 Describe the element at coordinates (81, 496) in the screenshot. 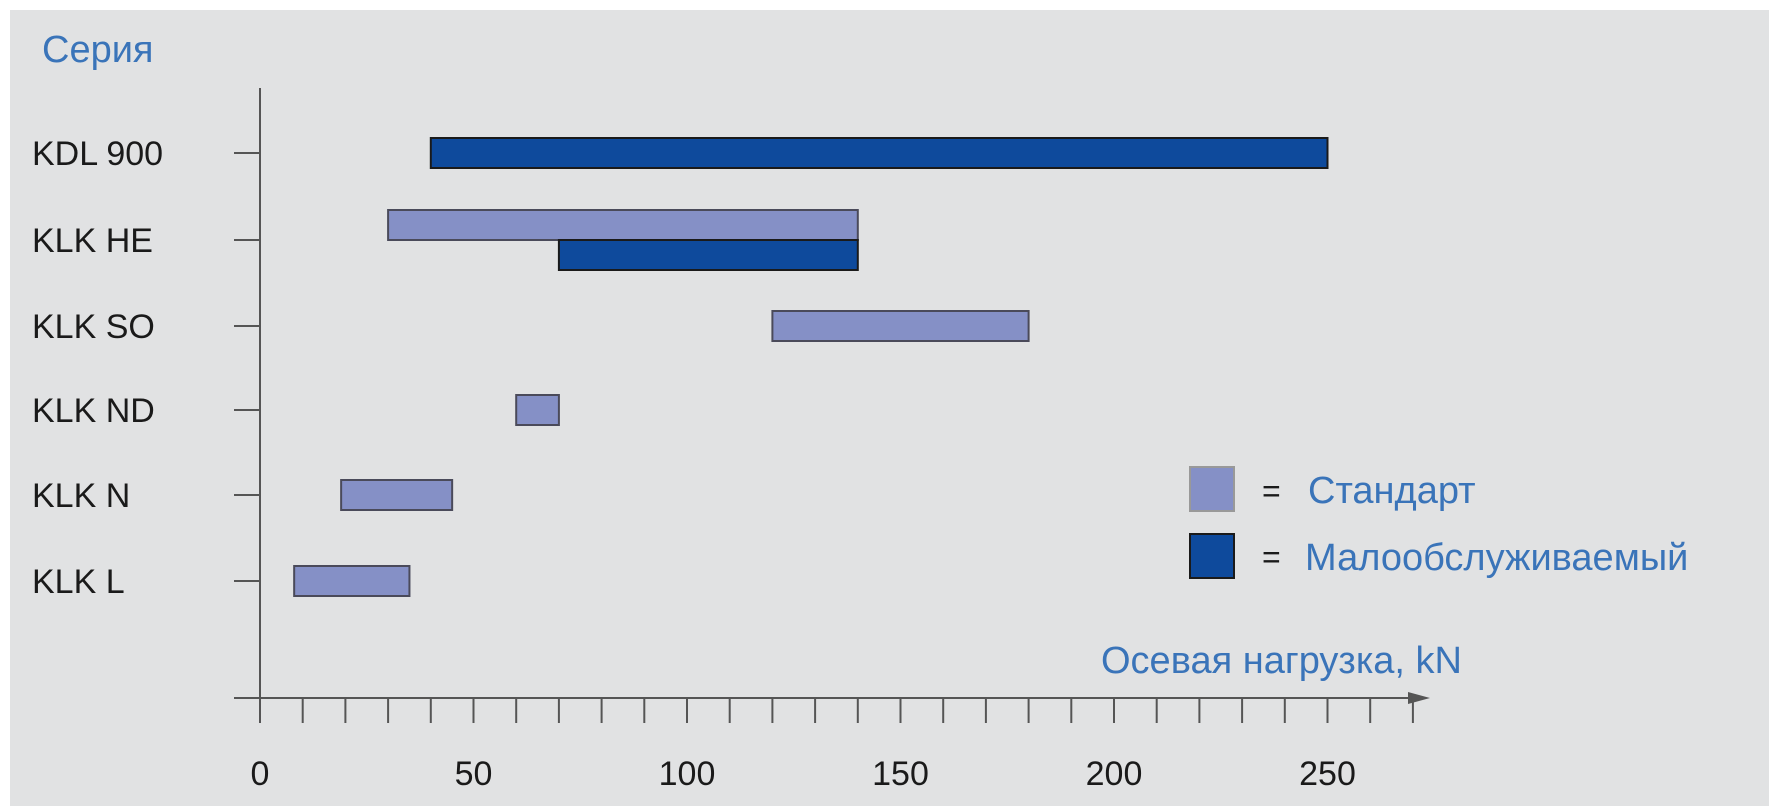

I see `category-label-klk-n: KLK N` at that location.